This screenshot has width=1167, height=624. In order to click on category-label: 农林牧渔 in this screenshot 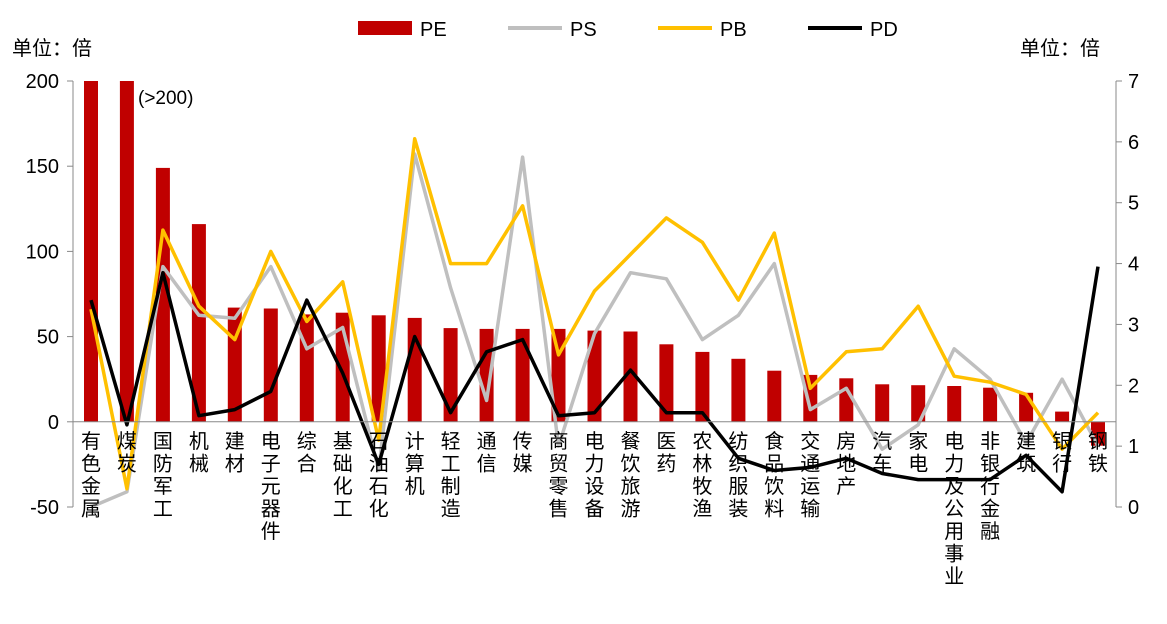, I will do `click(702, 475)`.